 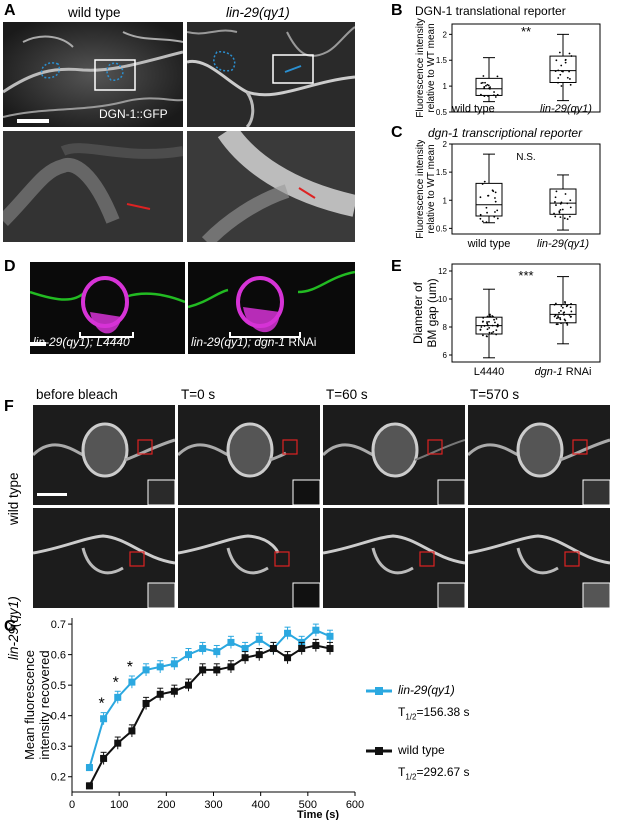 I want to click on x-tick-label: 200, so click(x=166, y=805).